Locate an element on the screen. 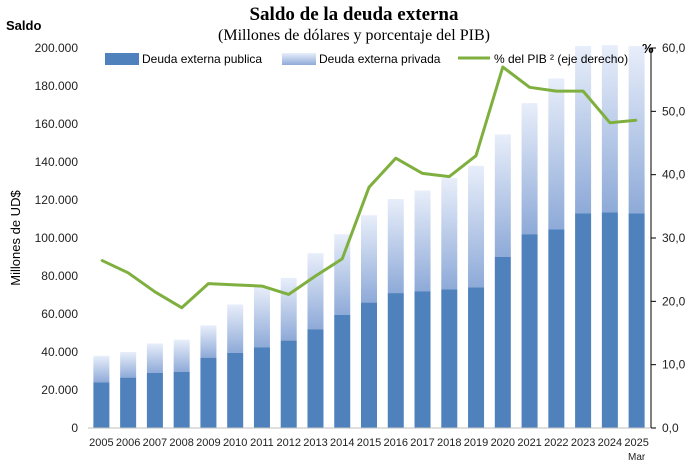 The height and width of the screenshot is (464, 700). bar-public-2014 is located at coordinates (342, 371).